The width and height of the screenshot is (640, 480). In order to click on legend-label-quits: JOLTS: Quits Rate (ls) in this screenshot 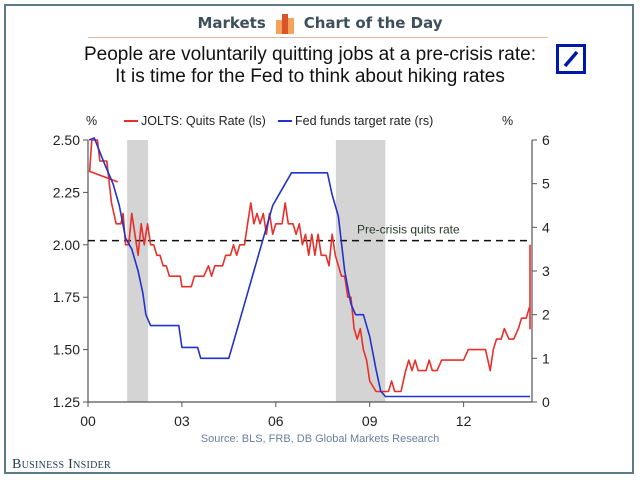, I will do `click(203, 121)`.